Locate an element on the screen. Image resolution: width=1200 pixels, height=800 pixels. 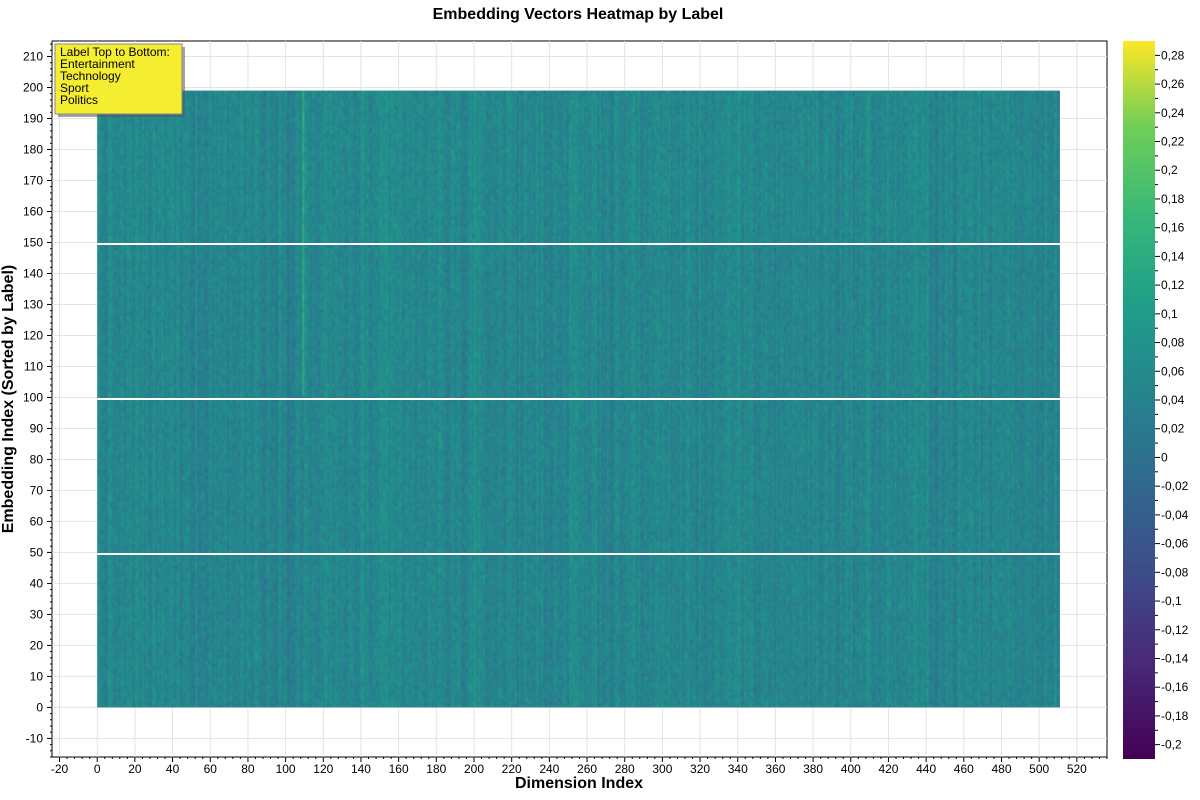
x-tick-label: 160 is located at coordinates (399, 769).